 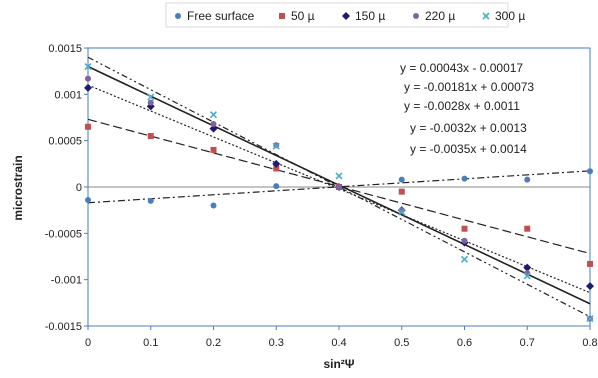 I want to click on y-tick-label: 0.0015, so click(x=65, y=49).